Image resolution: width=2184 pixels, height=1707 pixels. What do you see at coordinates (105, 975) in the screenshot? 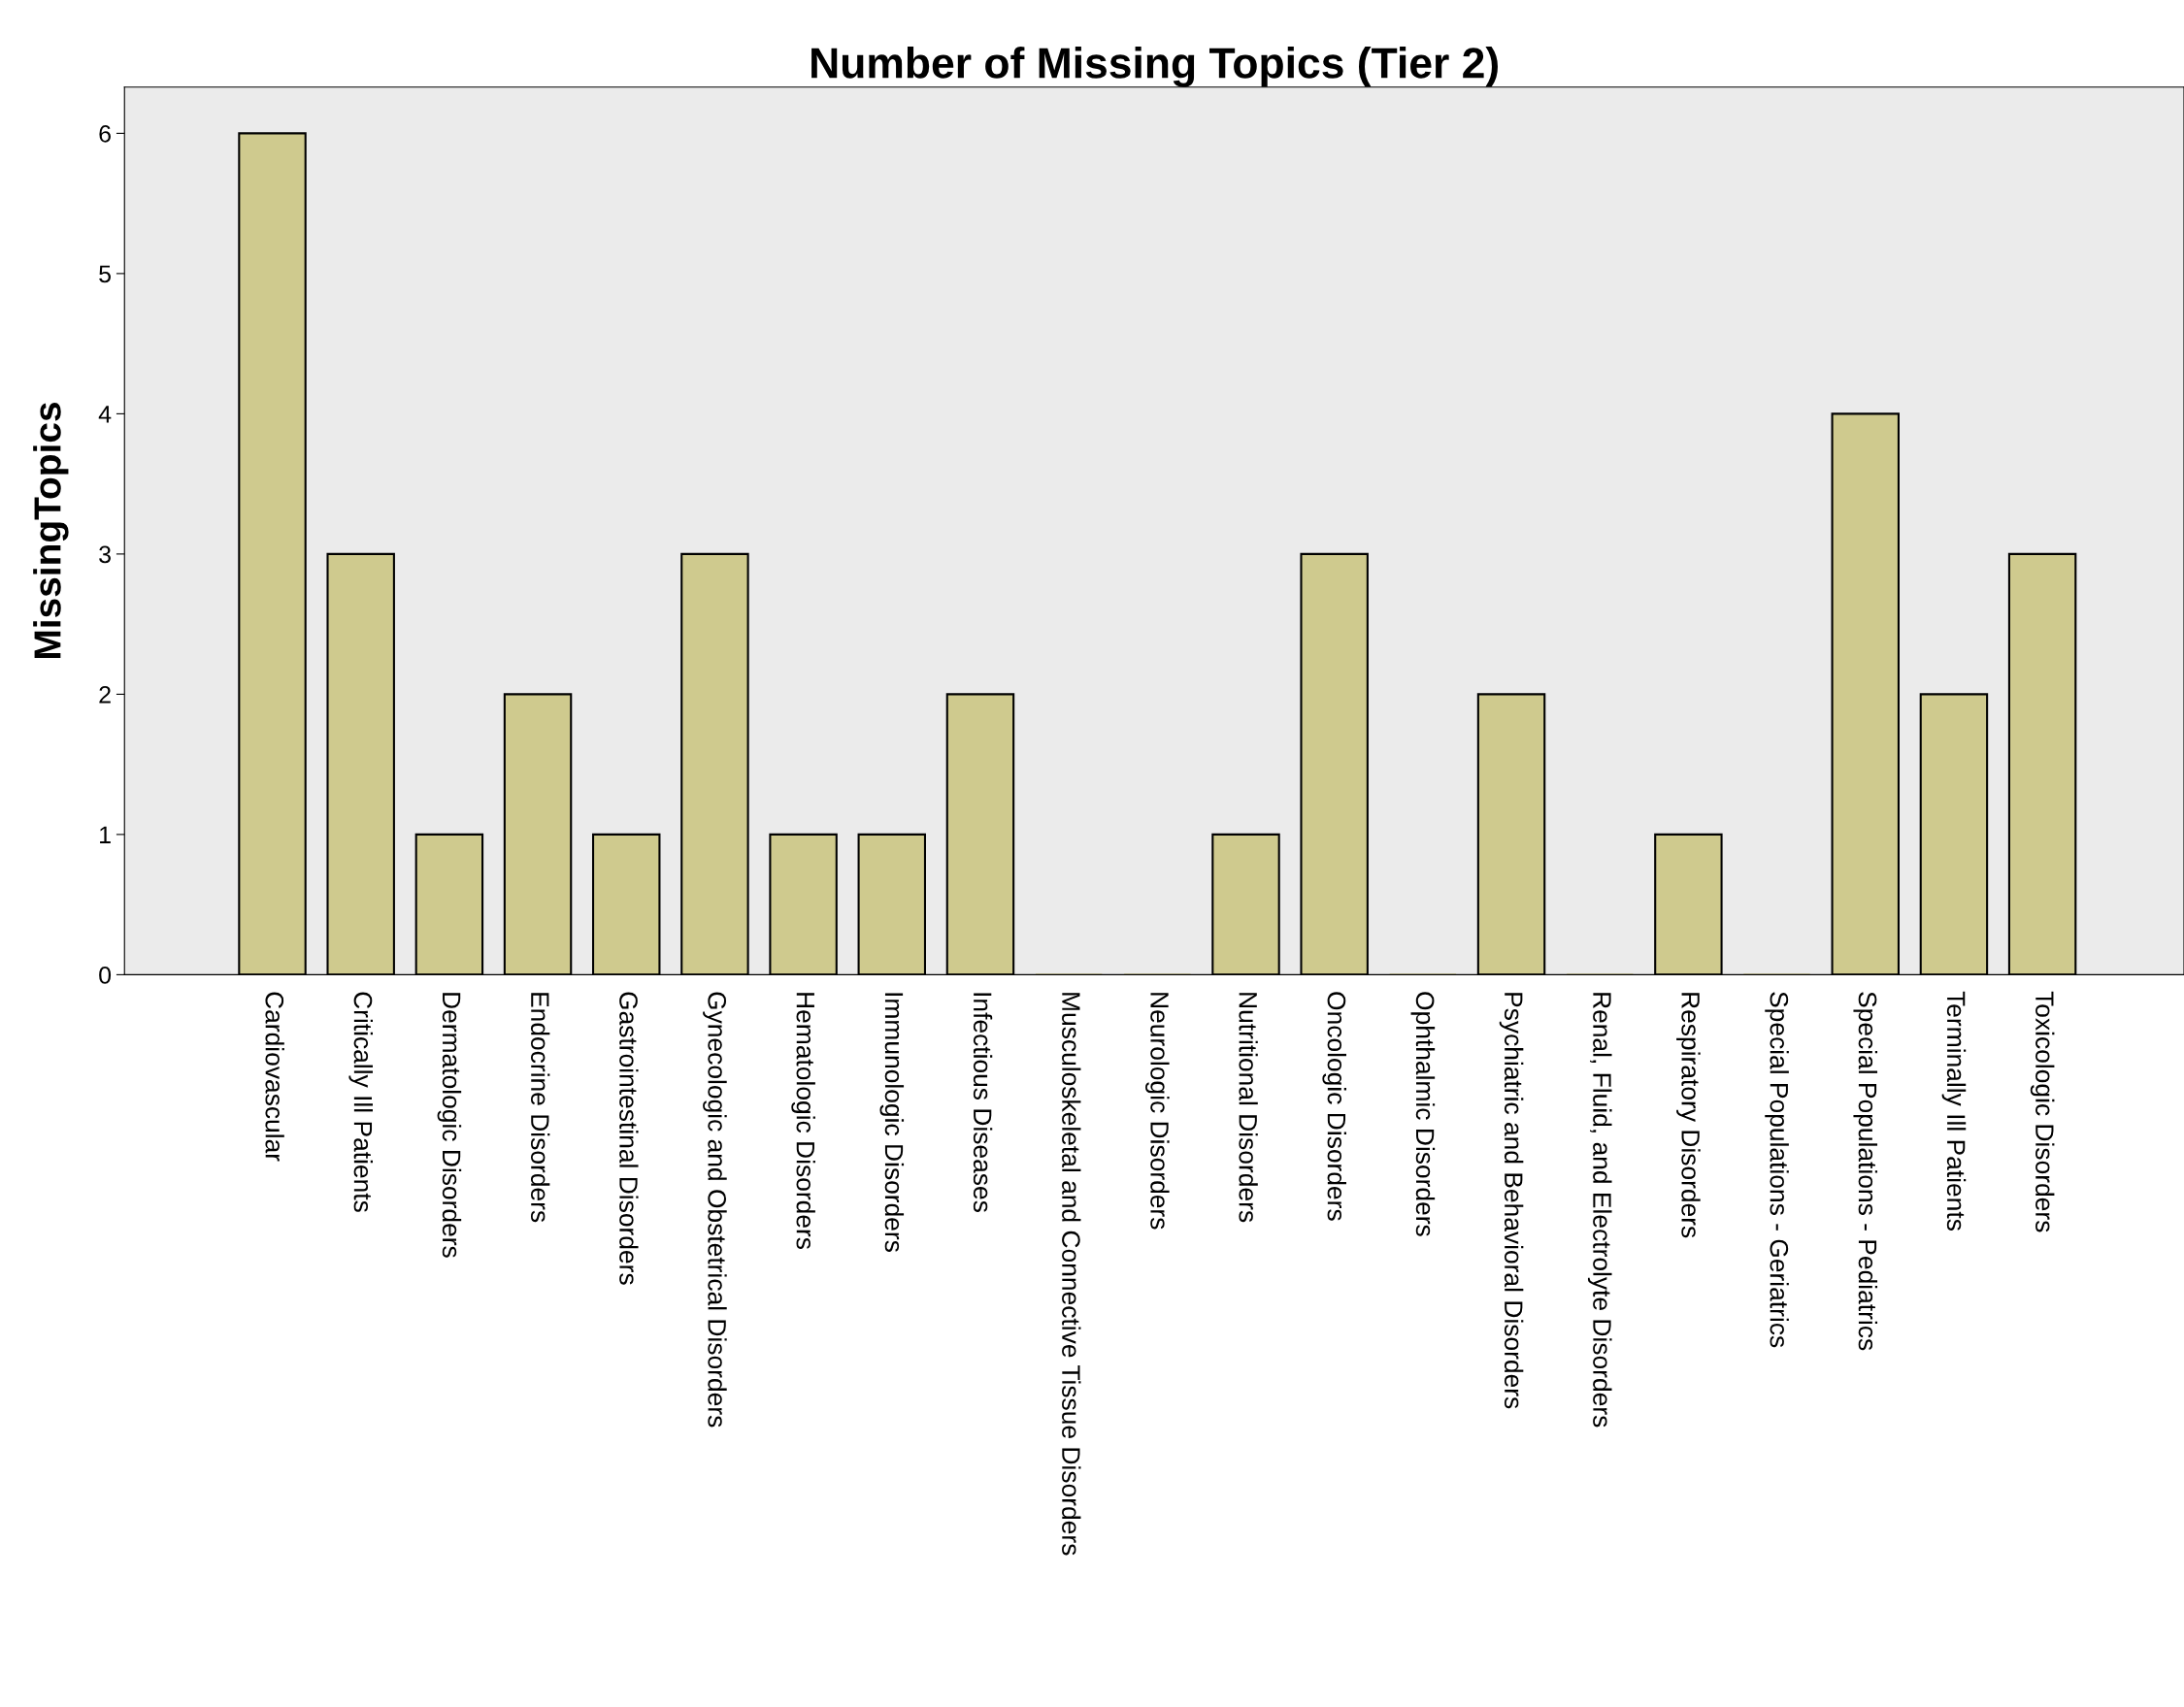
I see `y-tick-label: 0` at bounding box center [105, 975].